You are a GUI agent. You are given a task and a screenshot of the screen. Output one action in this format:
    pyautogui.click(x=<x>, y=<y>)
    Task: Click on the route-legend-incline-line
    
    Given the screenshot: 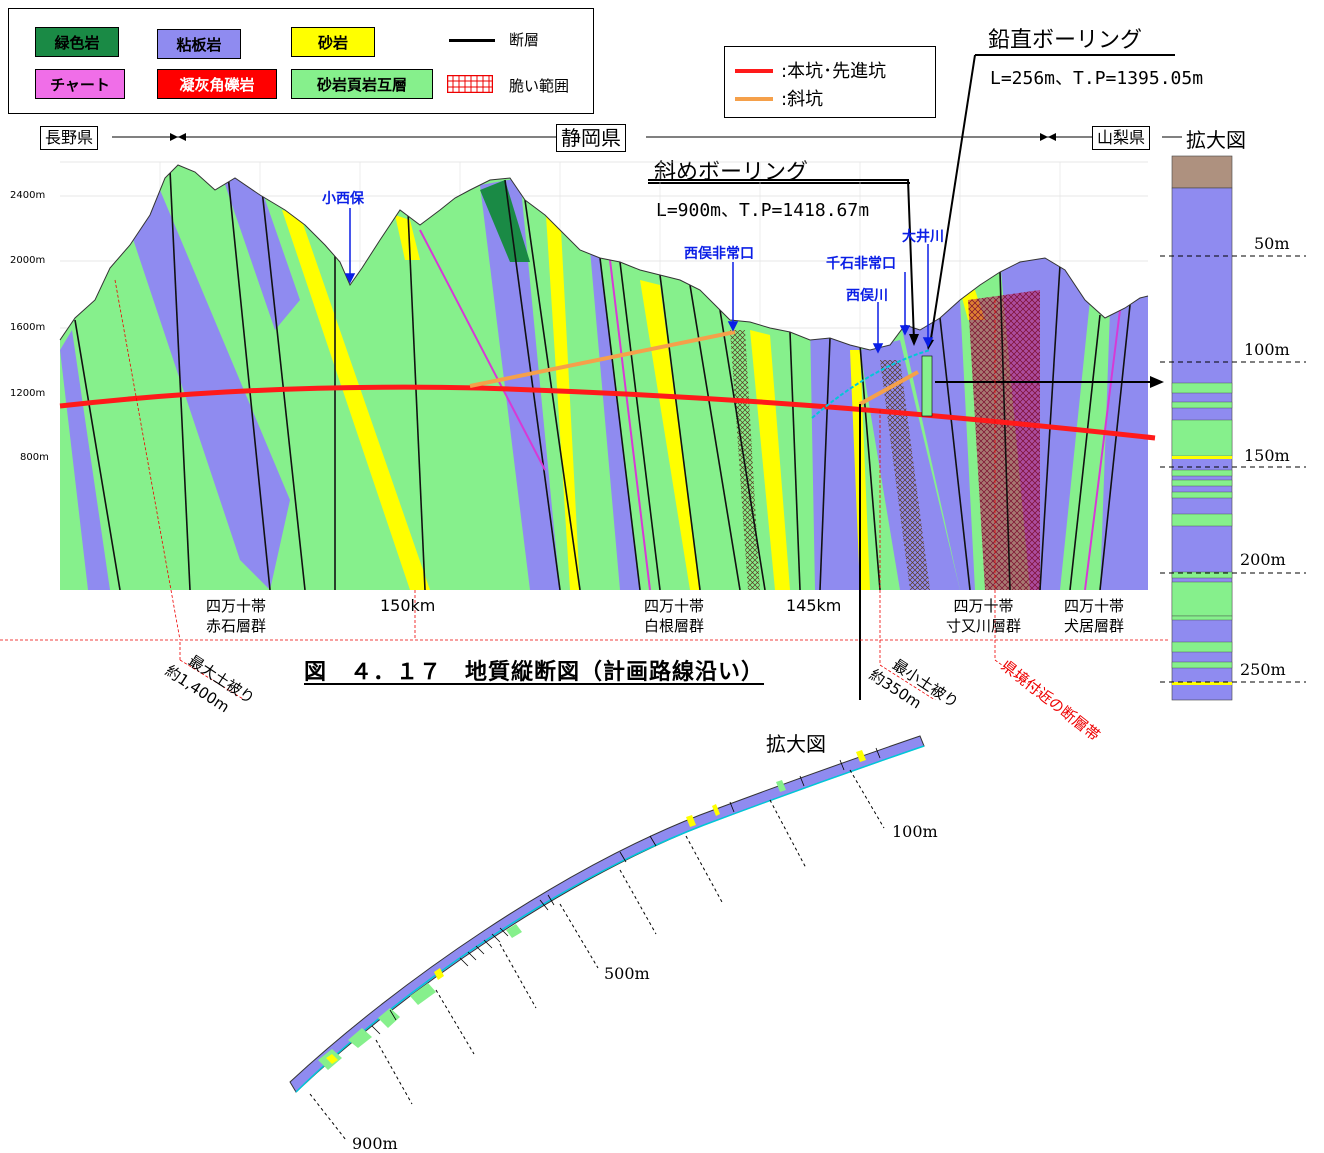 What is the action you would take?
    pyautogui.click(x=754, y=99)
    